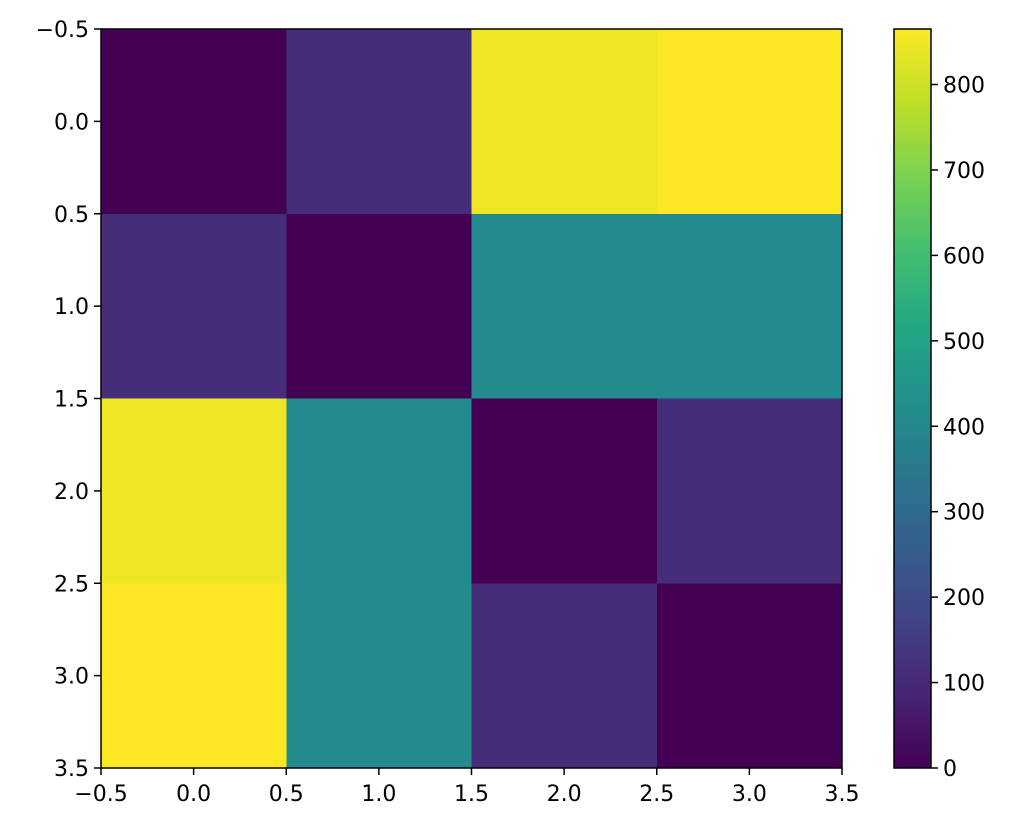  Describe the element at coordinates (842, 794) in the screenshot. I see `x-tick-label: 3.5` at that location.